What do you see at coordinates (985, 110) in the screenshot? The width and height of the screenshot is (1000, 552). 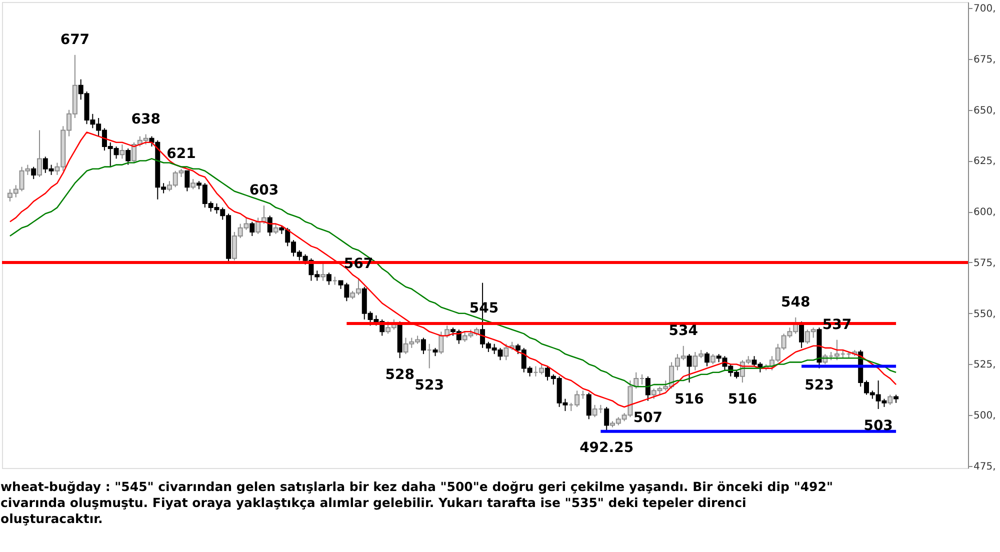 I see `y-tick-label: 650,` at bounding box center [985, 110].